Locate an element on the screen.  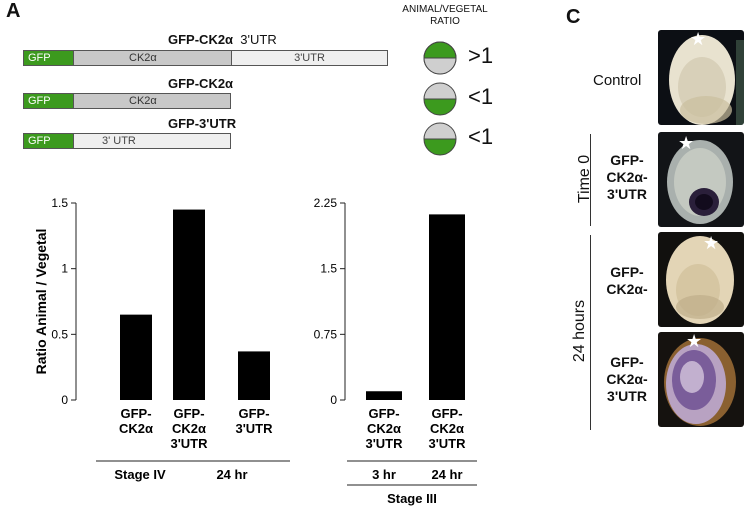
row4-label-line: GFP- is located at coordinates (627, 362).